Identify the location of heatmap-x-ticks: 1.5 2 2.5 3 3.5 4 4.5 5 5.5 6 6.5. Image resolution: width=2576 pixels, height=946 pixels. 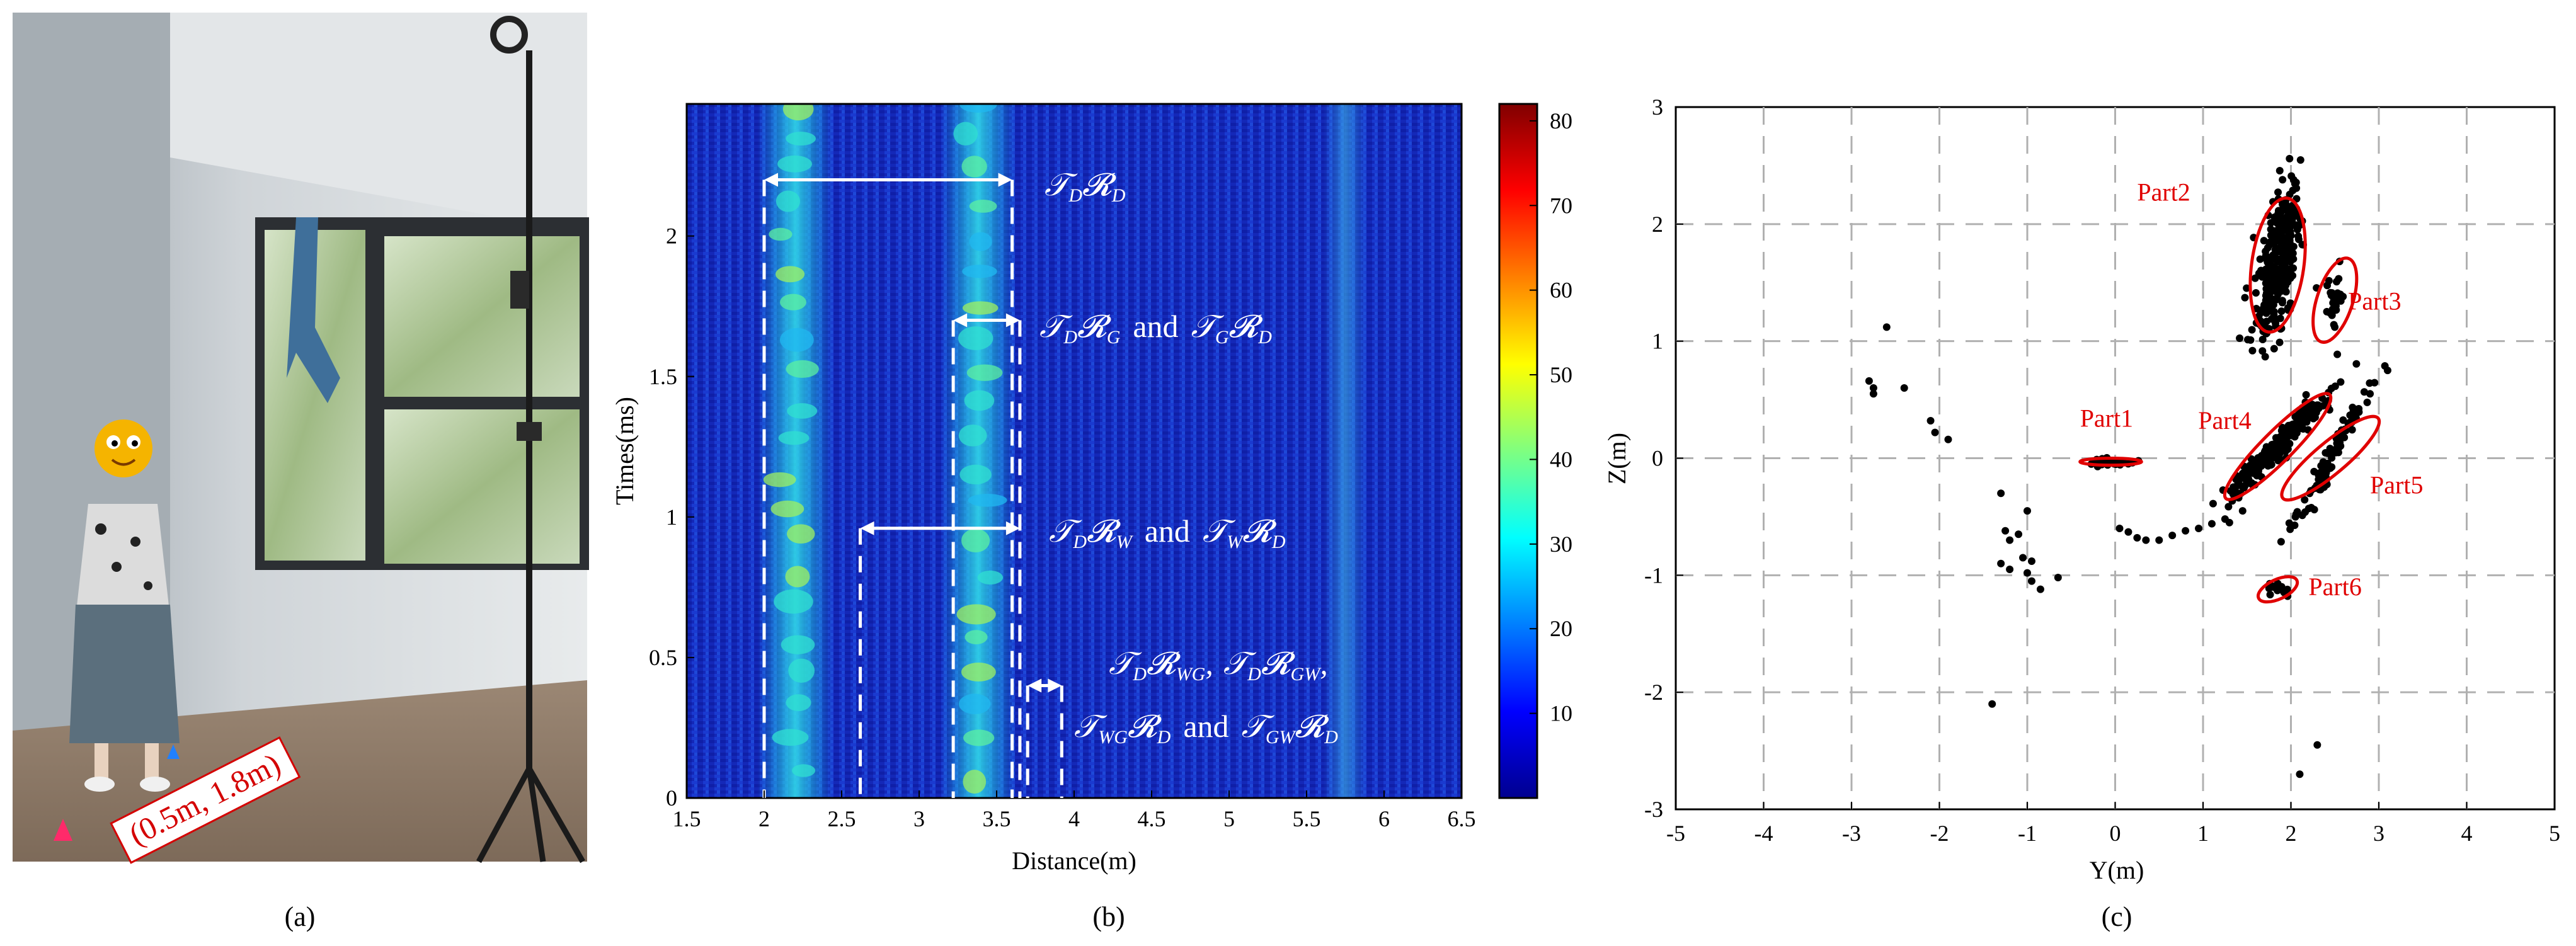
(1074, 810).